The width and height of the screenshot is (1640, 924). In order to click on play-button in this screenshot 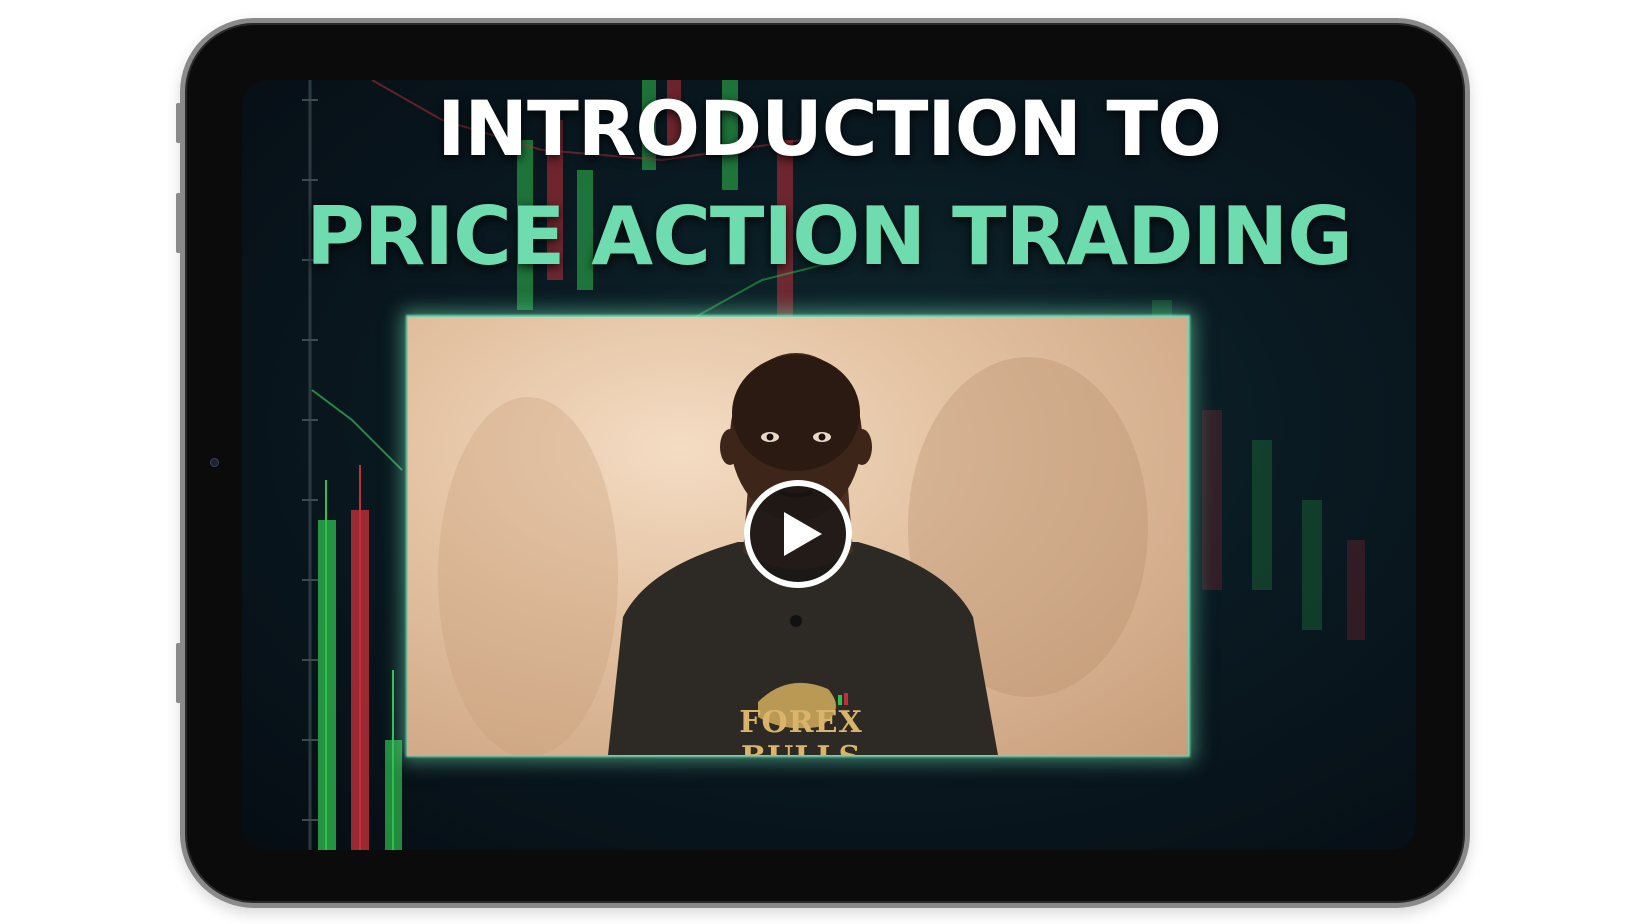, I will do `click(798, 534)`.